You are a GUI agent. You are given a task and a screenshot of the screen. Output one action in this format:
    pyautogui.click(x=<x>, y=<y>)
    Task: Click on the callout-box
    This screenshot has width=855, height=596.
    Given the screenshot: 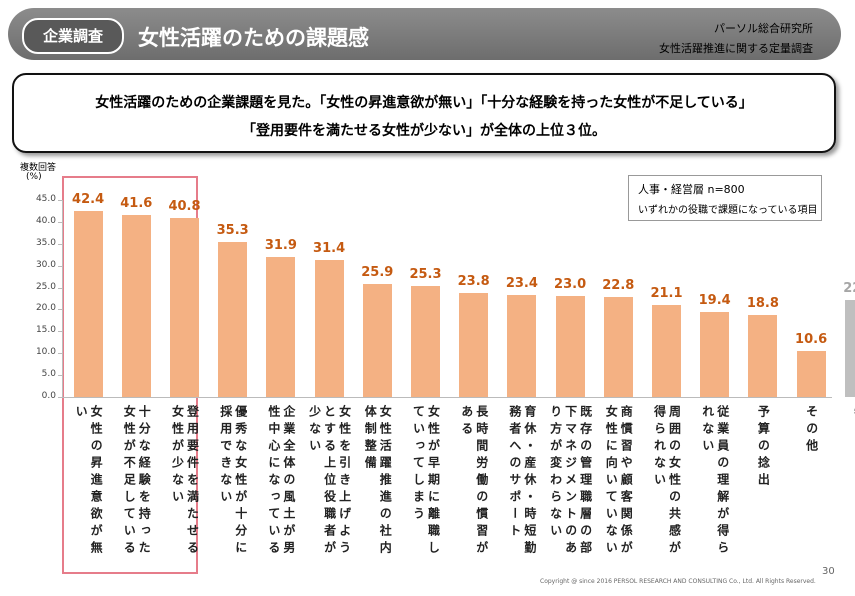 What is the action you would take?
    pyautogui.click(x=424, y=113)
    